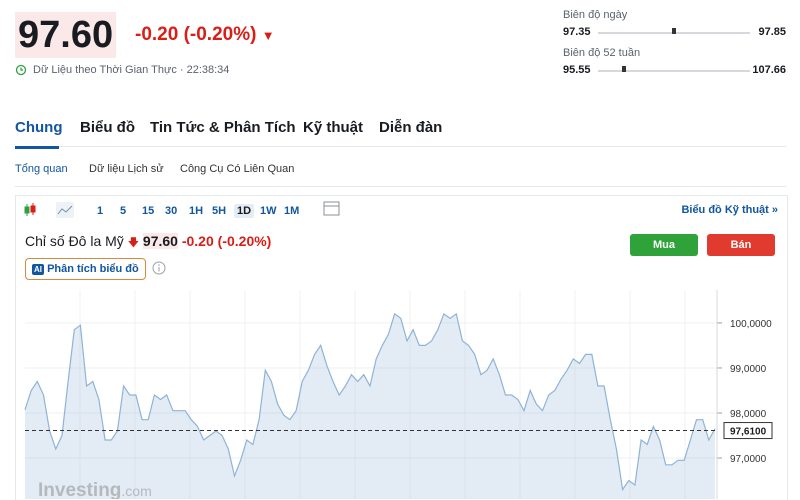  I want to click on price: 97.60, so click(66, 35).